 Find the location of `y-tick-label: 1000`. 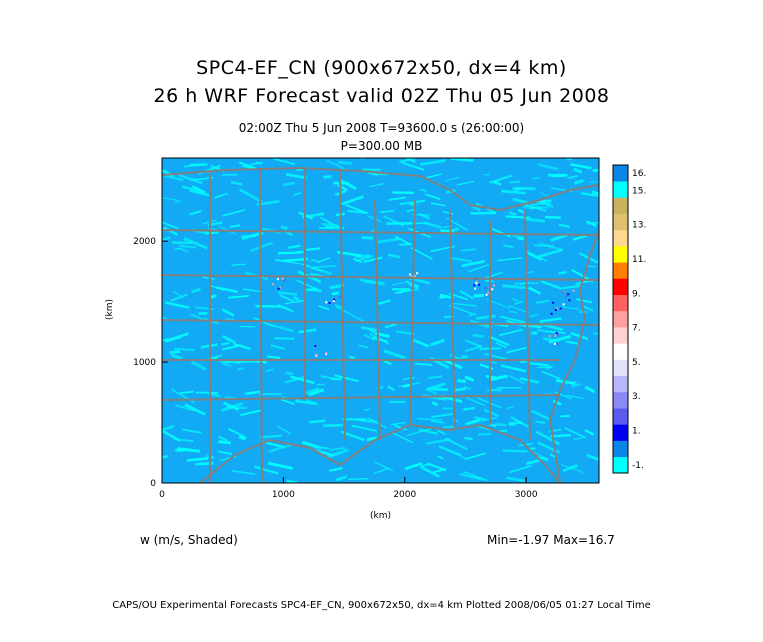

y-tick-label: 1000 is located at coordinates (144, 363).